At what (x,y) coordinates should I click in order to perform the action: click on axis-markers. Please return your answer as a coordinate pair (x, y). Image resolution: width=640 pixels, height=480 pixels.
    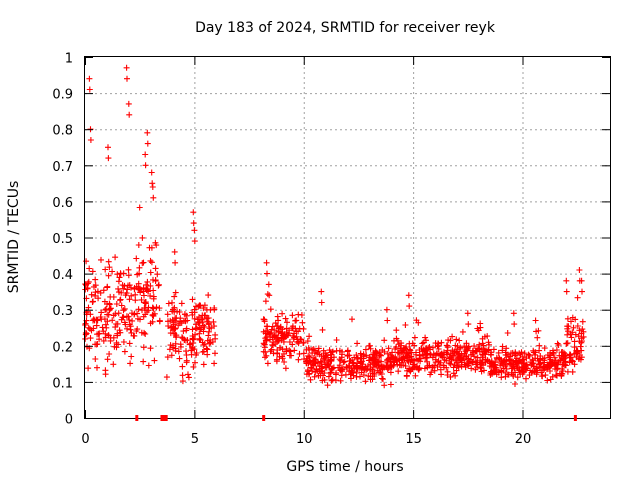
    Looking at the image, I should click on (356, 418).